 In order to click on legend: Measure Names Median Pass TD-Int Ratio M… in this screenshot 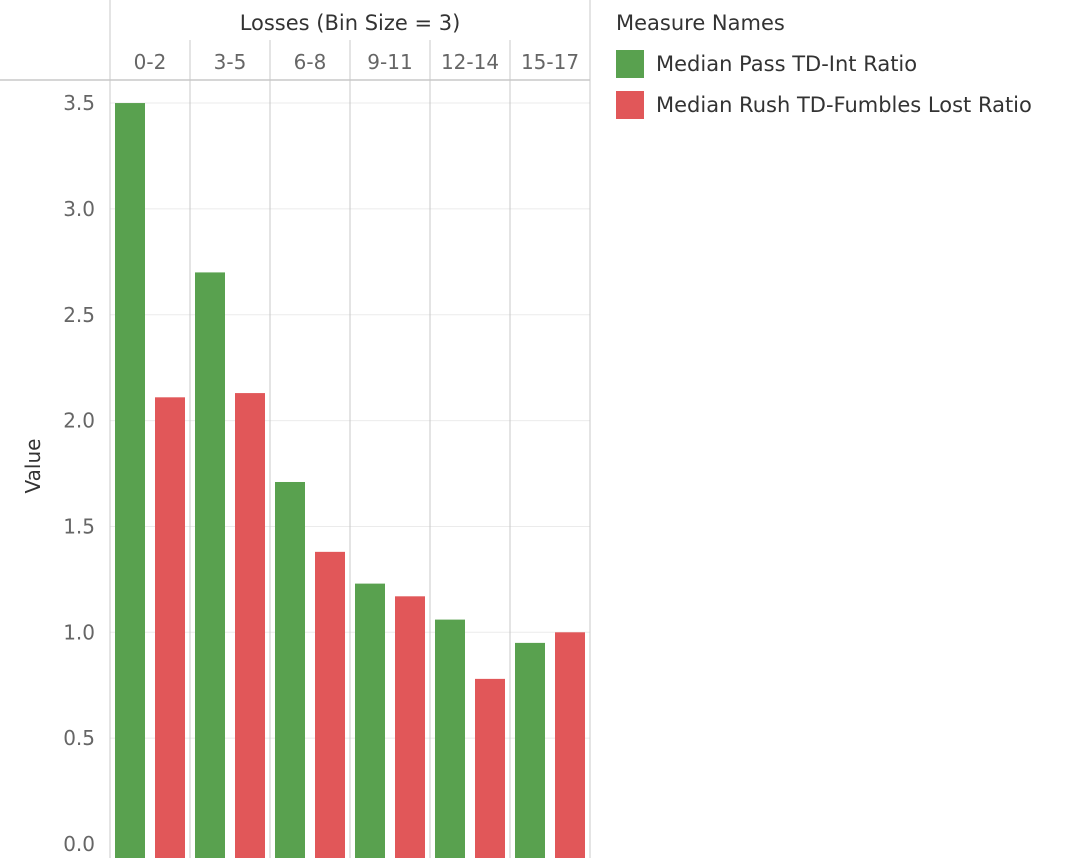, I will do `click(841, 66)`.